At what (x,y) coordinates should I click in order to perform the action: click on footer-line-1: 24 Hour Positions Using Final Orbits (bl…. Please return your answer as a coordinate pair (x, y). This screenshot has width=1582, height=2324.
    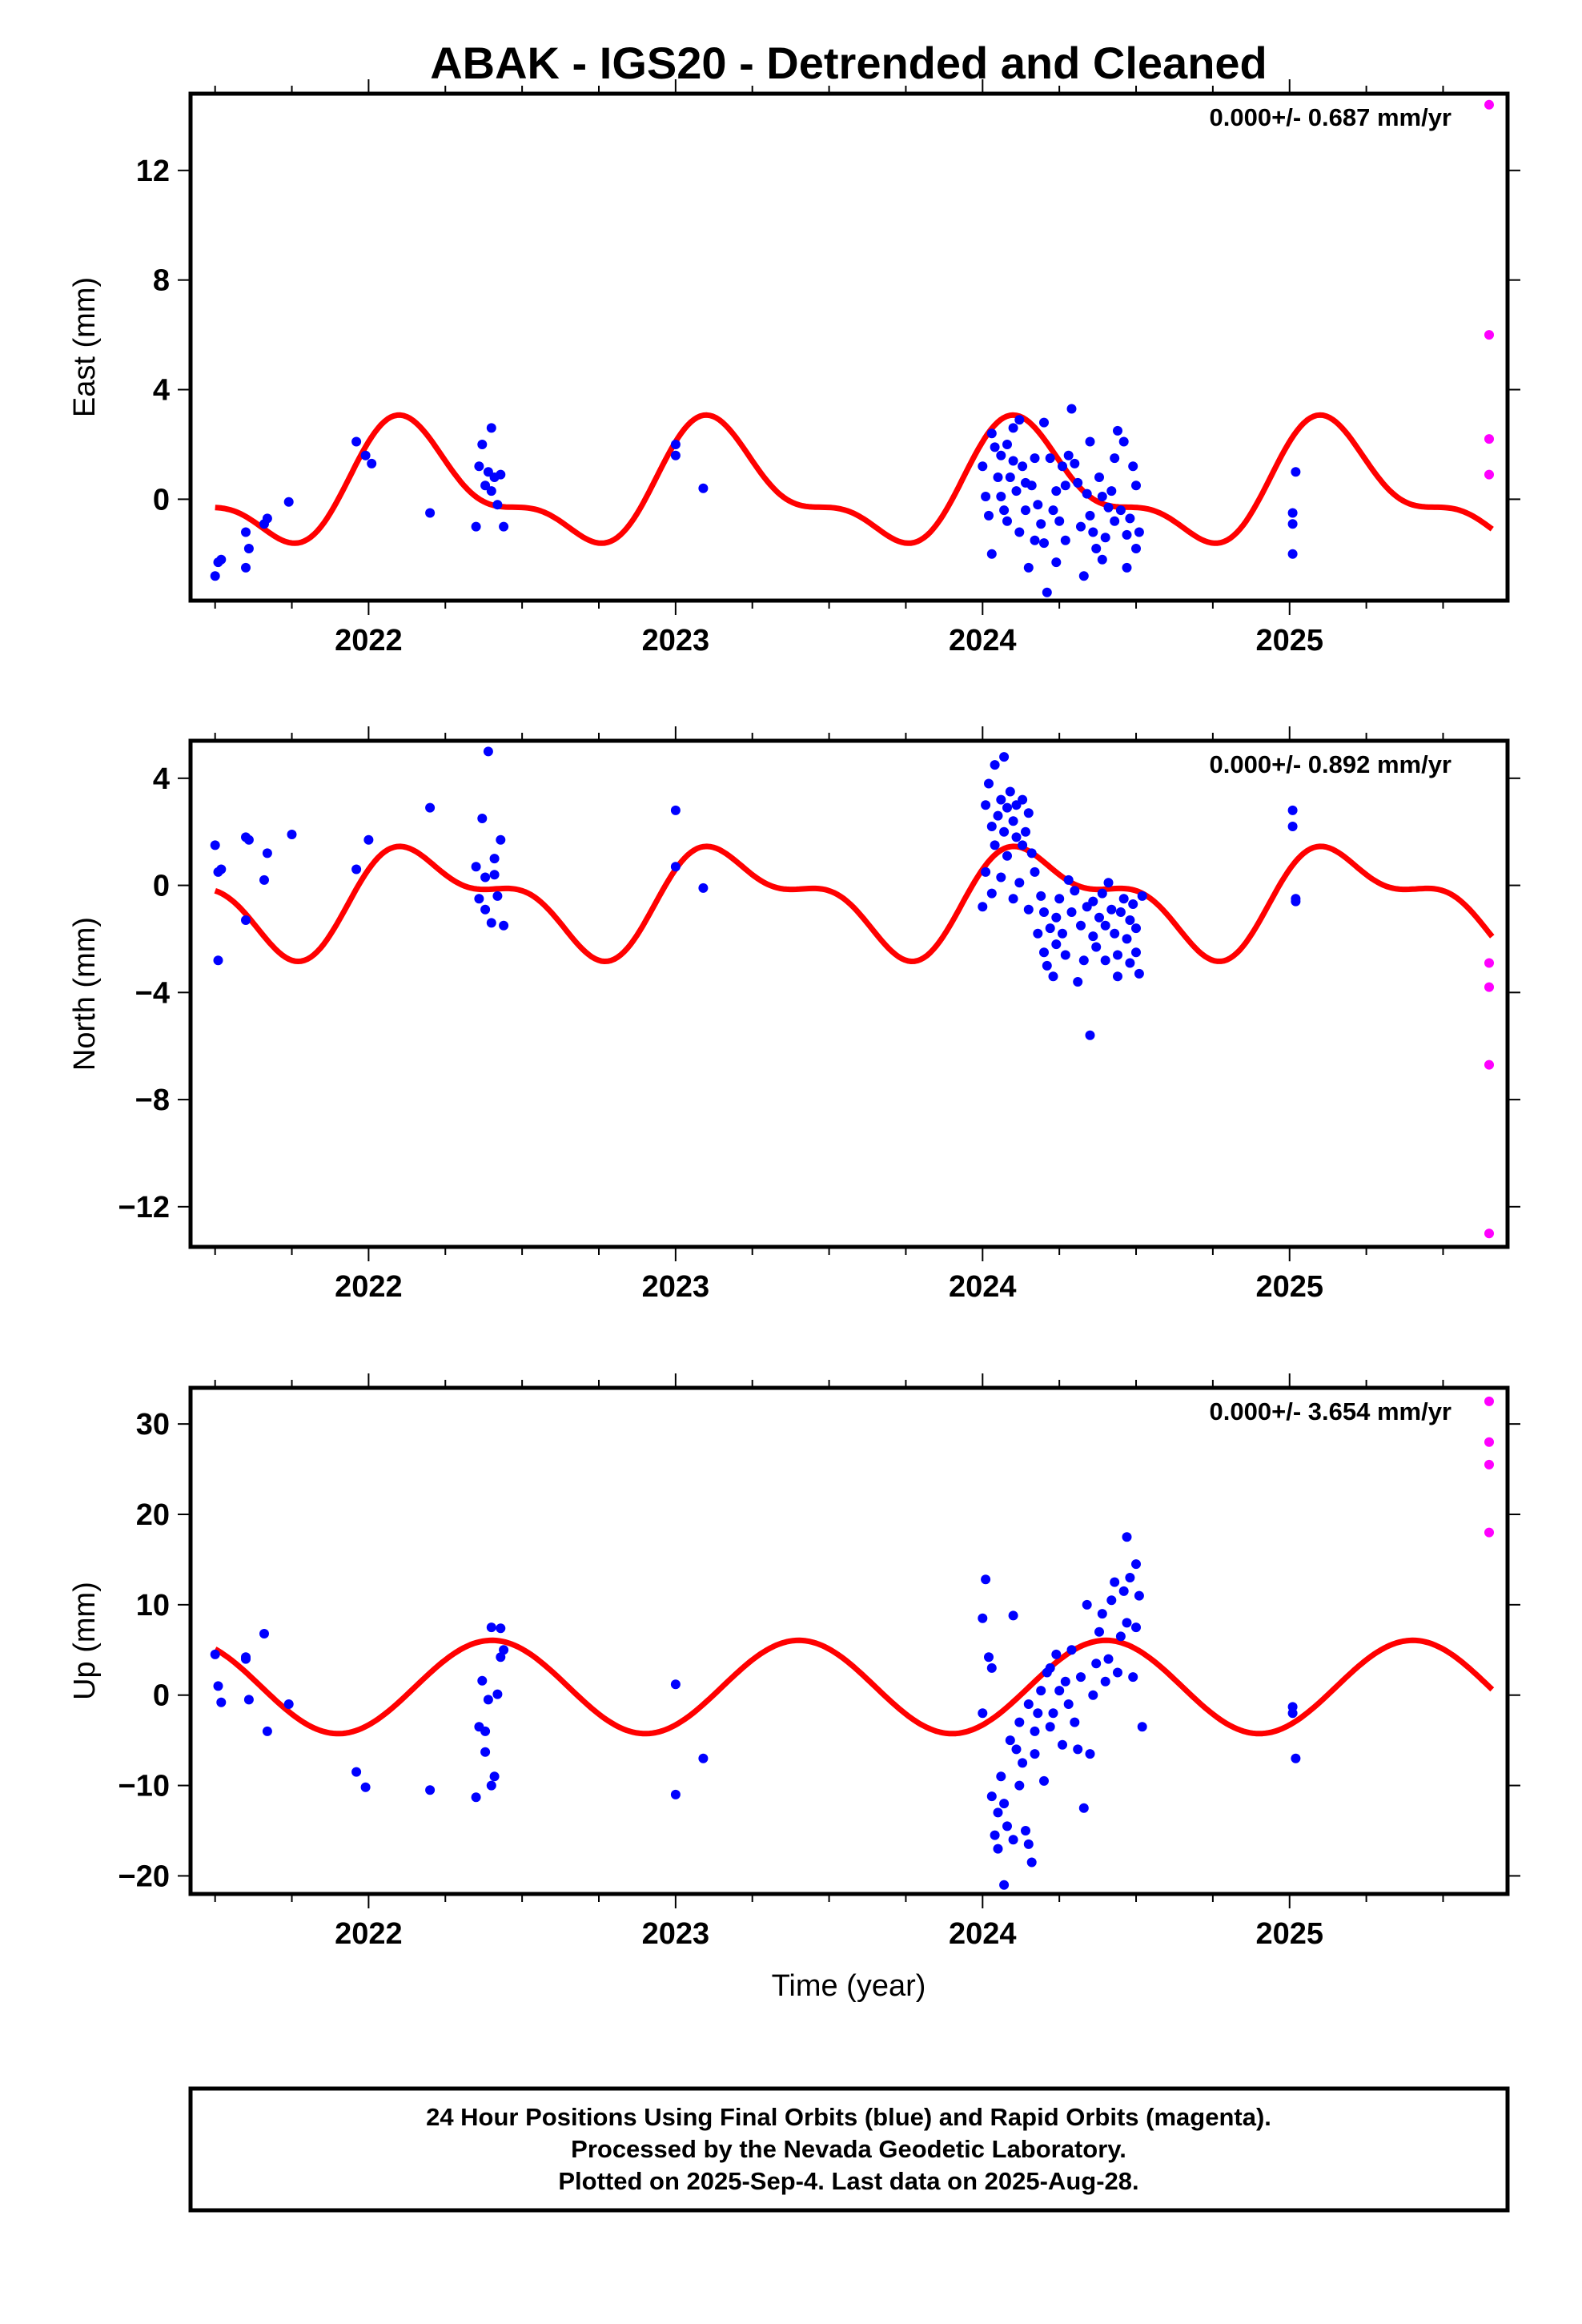
    Looking at the image, I should click on (848, 2117).